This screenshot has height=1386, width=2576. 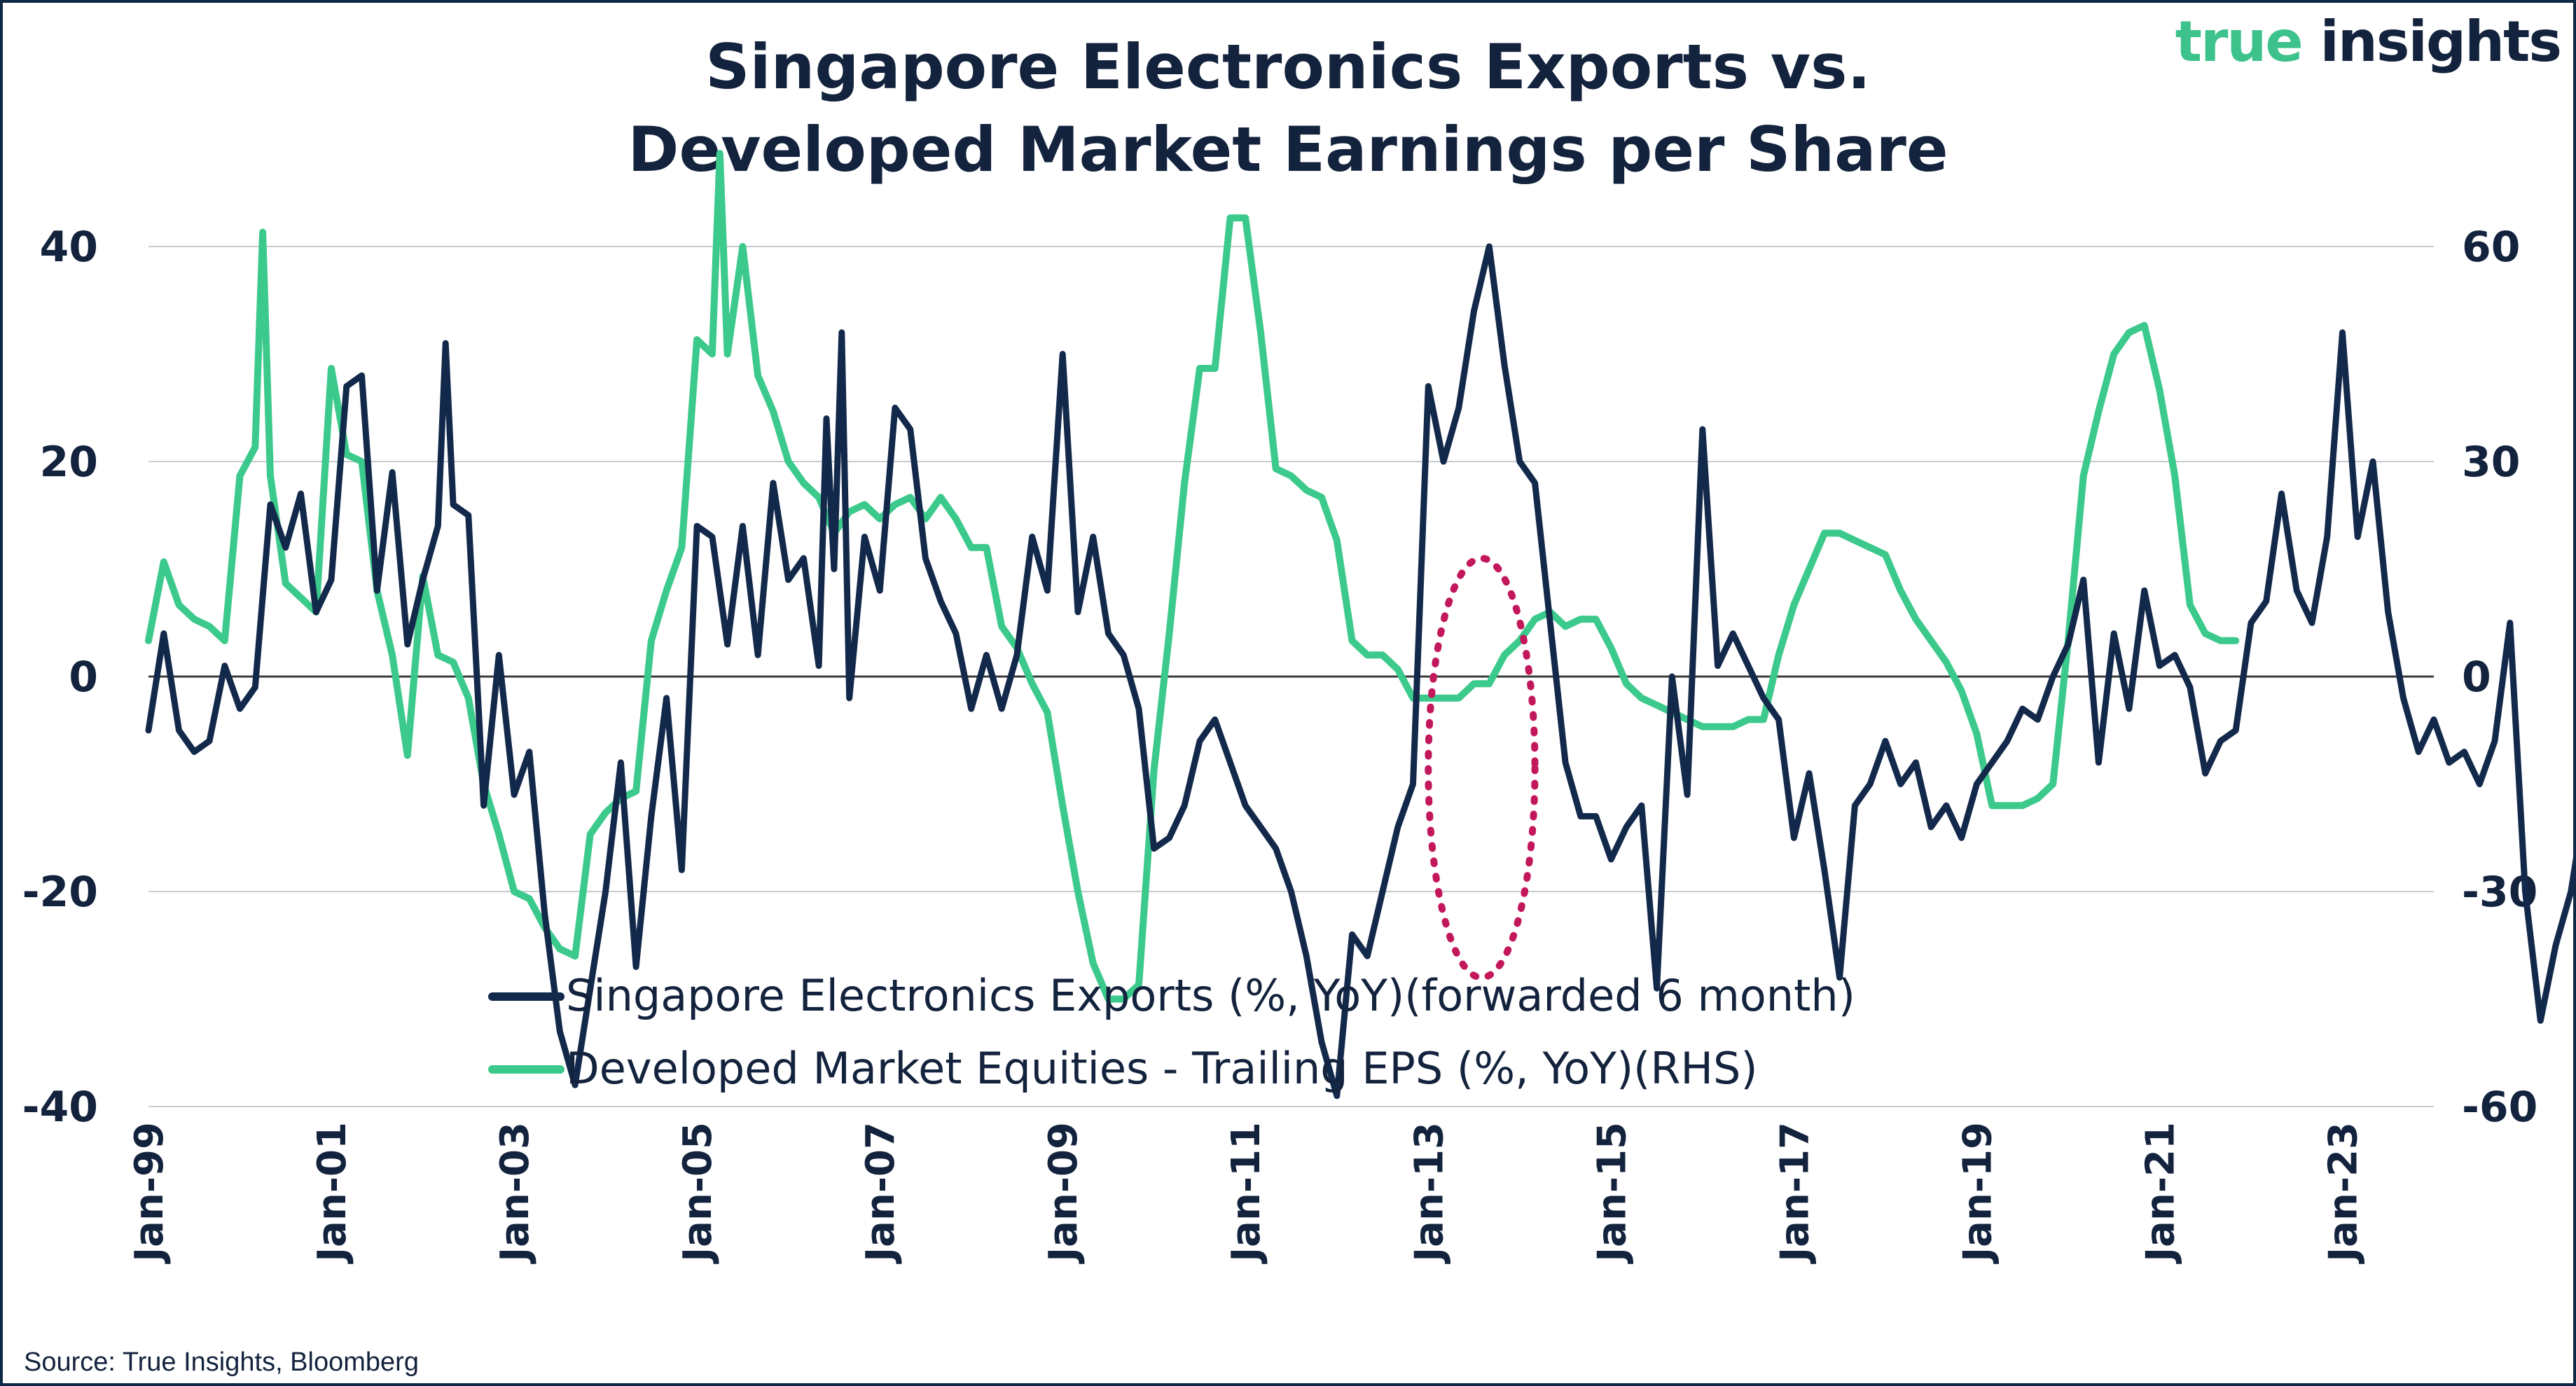 What do you see at coordinates (698, 1193) in the screenshot?
I see `x-tick-label: Jan-05` at bounding box center [698, 1193].